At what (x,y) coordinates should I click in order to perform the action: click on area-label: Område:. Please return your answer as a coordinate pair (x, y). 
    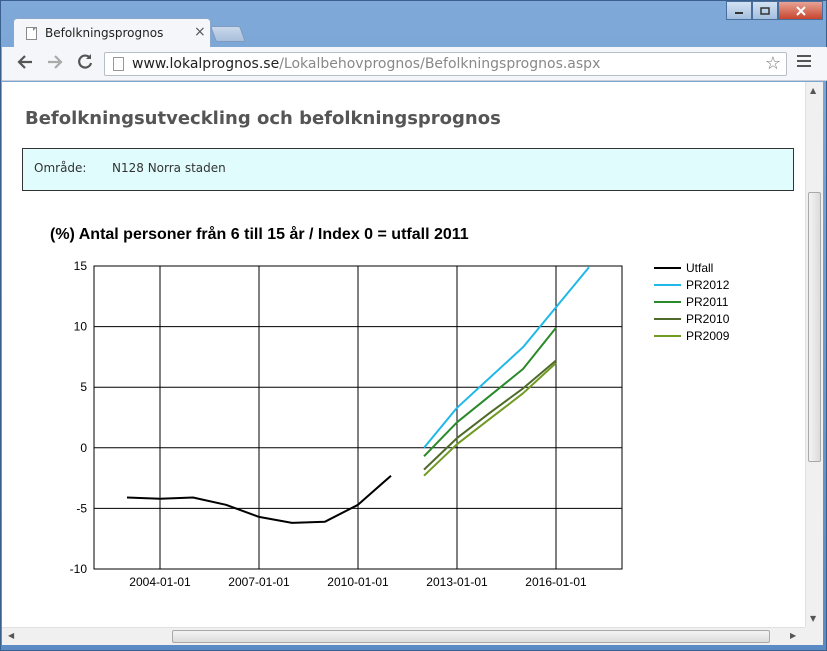
    Looking at the image, I should click on (60, 168).